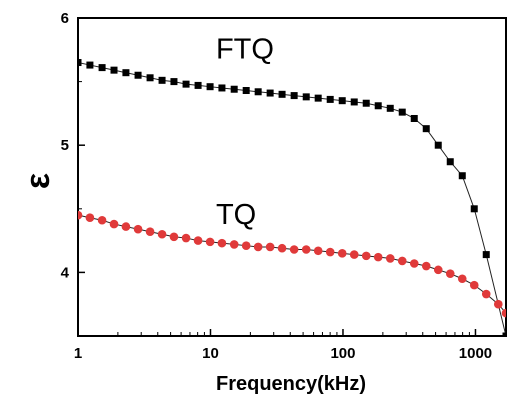 The image size is (507, 396). What do you see at coordinates (245, 50) in the screenshot?
I see `series-label-ftq: FTQ` at bounding box center [245, 50].